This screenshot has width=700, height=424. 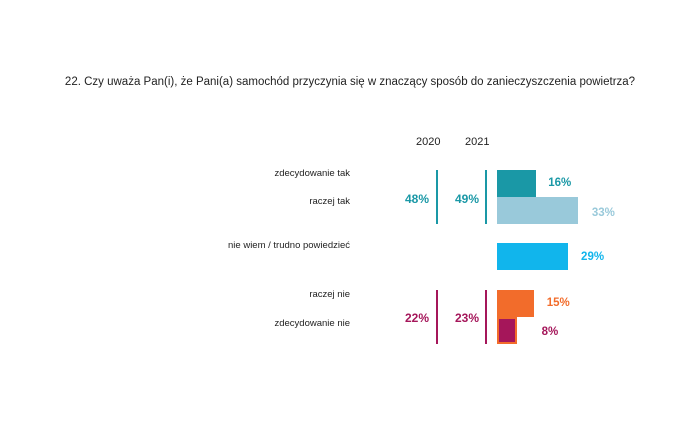 I want to click on sum-nie-2020: 22%, so click(x=417, y=318).